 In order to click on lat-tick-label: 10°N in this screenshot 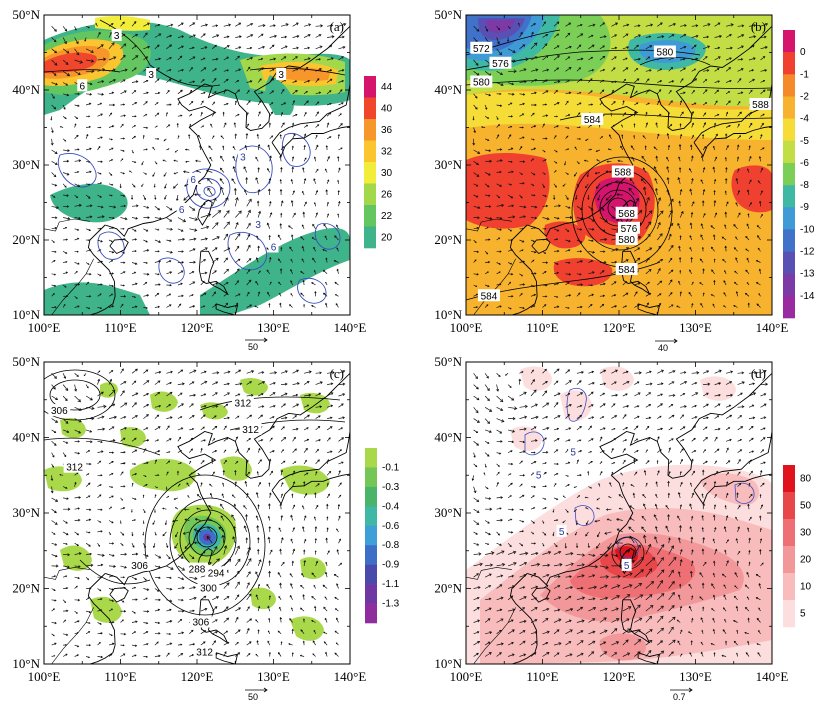, I will do `click(448, 314)`.